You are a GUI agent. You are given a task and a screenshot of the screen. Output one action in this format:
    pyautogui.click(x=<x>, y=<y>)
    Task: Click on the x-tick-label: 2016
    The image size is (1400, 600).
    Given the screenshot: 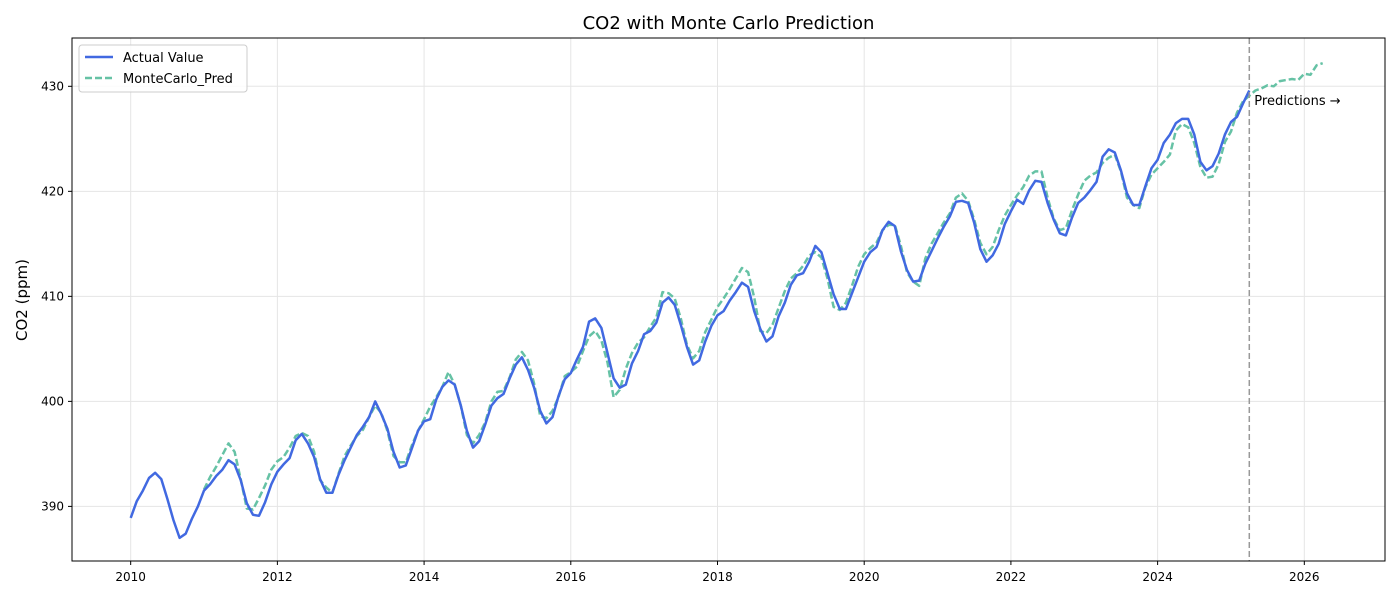 What is the action you would take?
    pyautogui.click(x=571, y=577)
    